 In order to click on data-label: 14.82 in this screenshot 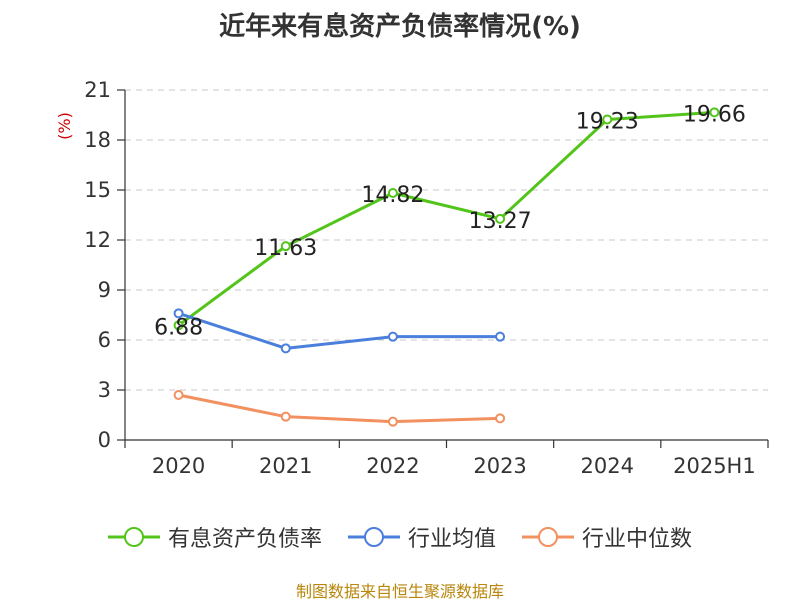, I will do `click(392, 195)`.